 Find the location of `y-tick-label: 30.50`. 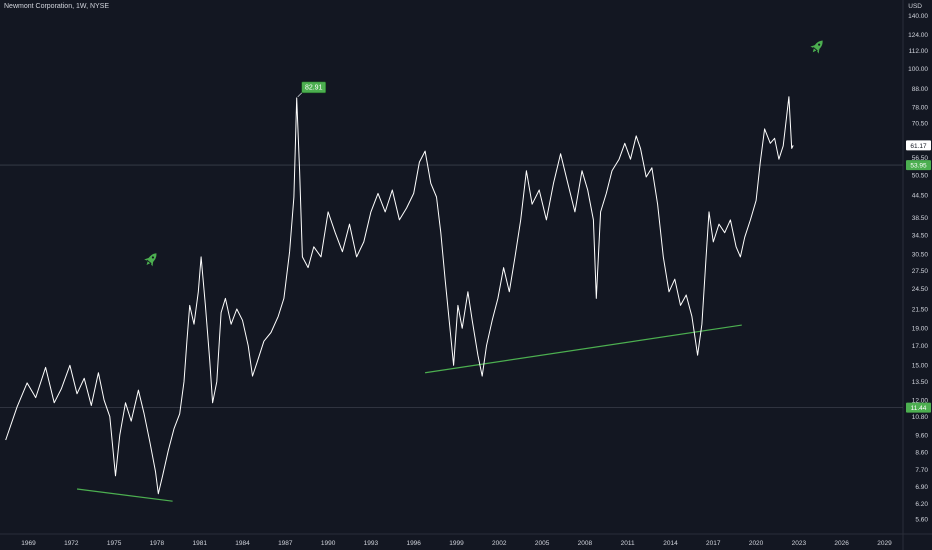

y-tick-label: 30.50 is located at coordinates (920, 255).